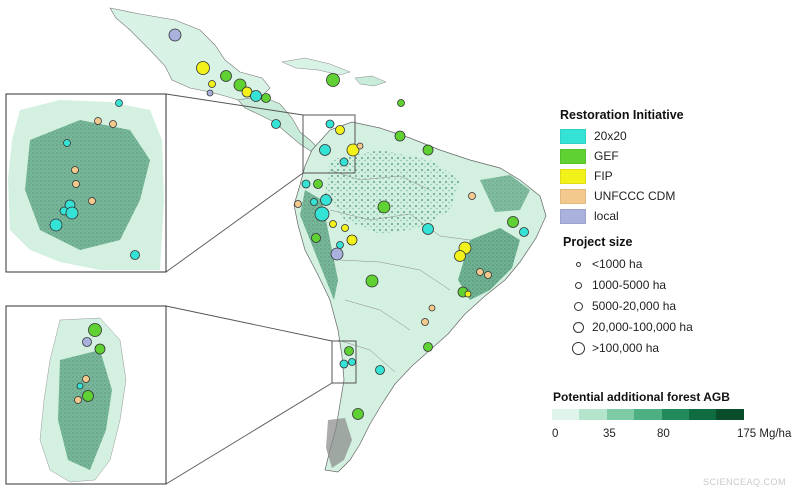  I want to click on initiative-label: 20x20, so click(610, 136).